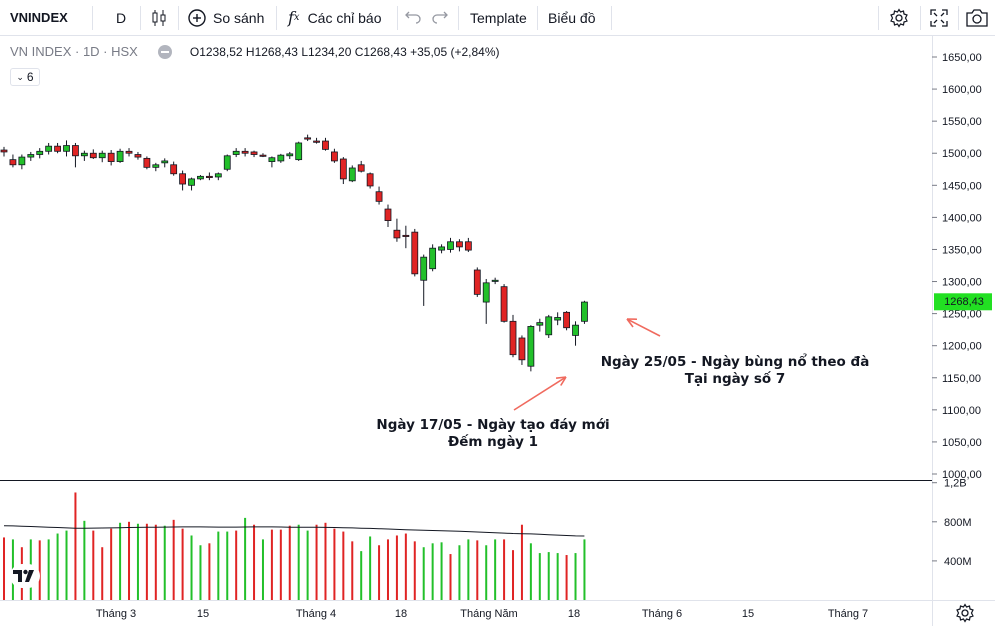 The image size is (995, 628). What do you see at coordinates (20, 77) in the screenshot?
I see `chevron-down-icon: ⌄` at bounding box center [20, 77].